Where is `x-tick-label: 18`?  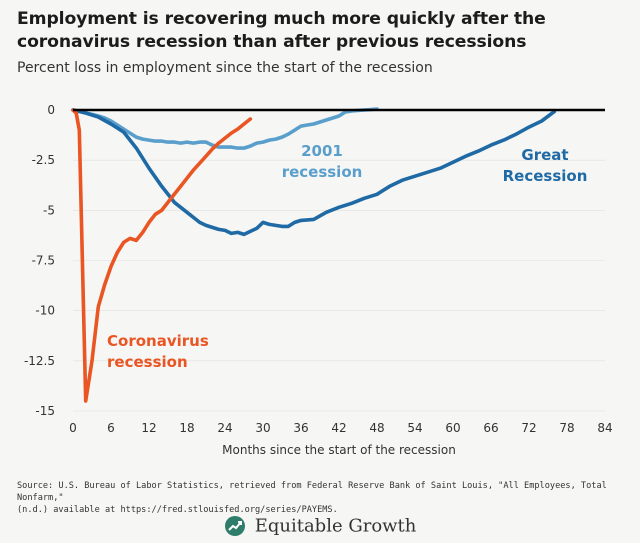 x-tick-label: 18 is located at coordinates (186, 428).